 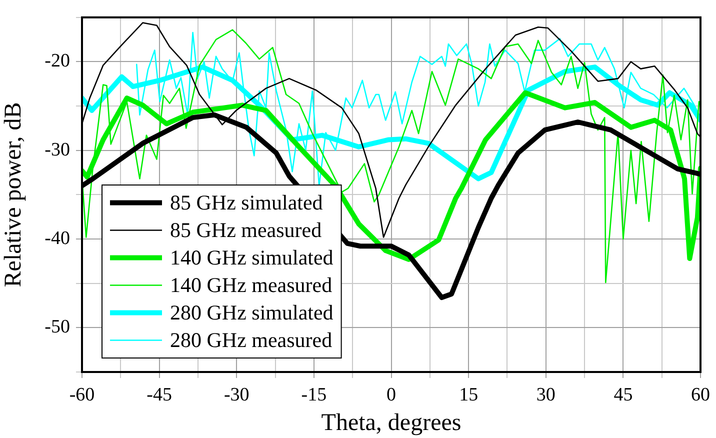 I want to click on x-tick-label: -15, so click(x=314, y=395).